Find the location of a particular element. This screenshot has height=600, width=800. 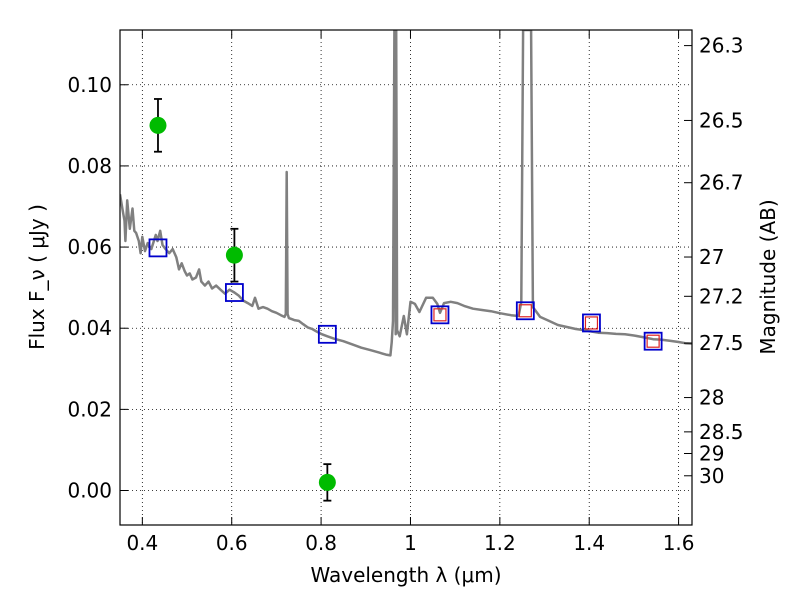

right-tick-label: 27 is located at coordinates (711, 257).